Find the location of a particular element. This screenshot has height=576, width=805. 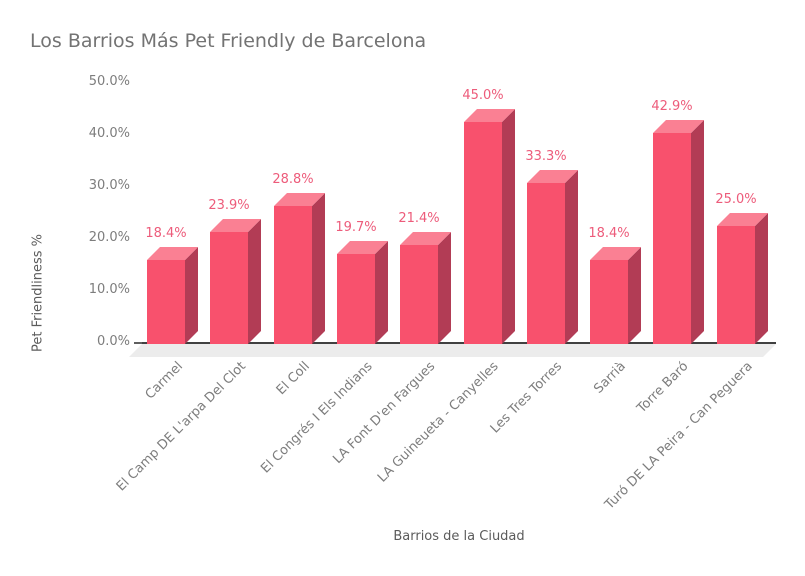

x-category-label: El Congrés I Els Indians is located at coordinates (317, 418).